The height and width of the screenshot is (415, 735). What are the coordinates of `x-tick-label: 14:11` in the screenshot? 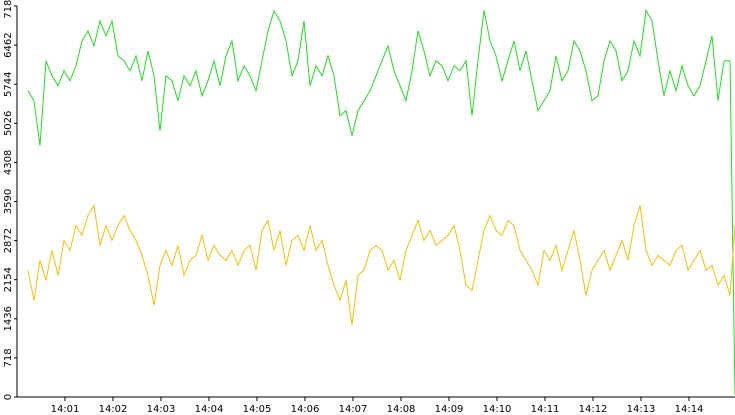 It's located at (545, 409).